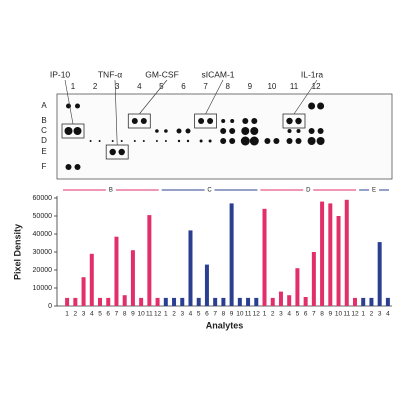 The height and width of the screenshot is (400, 400). What do you see at coordinates (44, 166) in the screenshot?
I see `row-label: F` at bounding box center [44, 166].